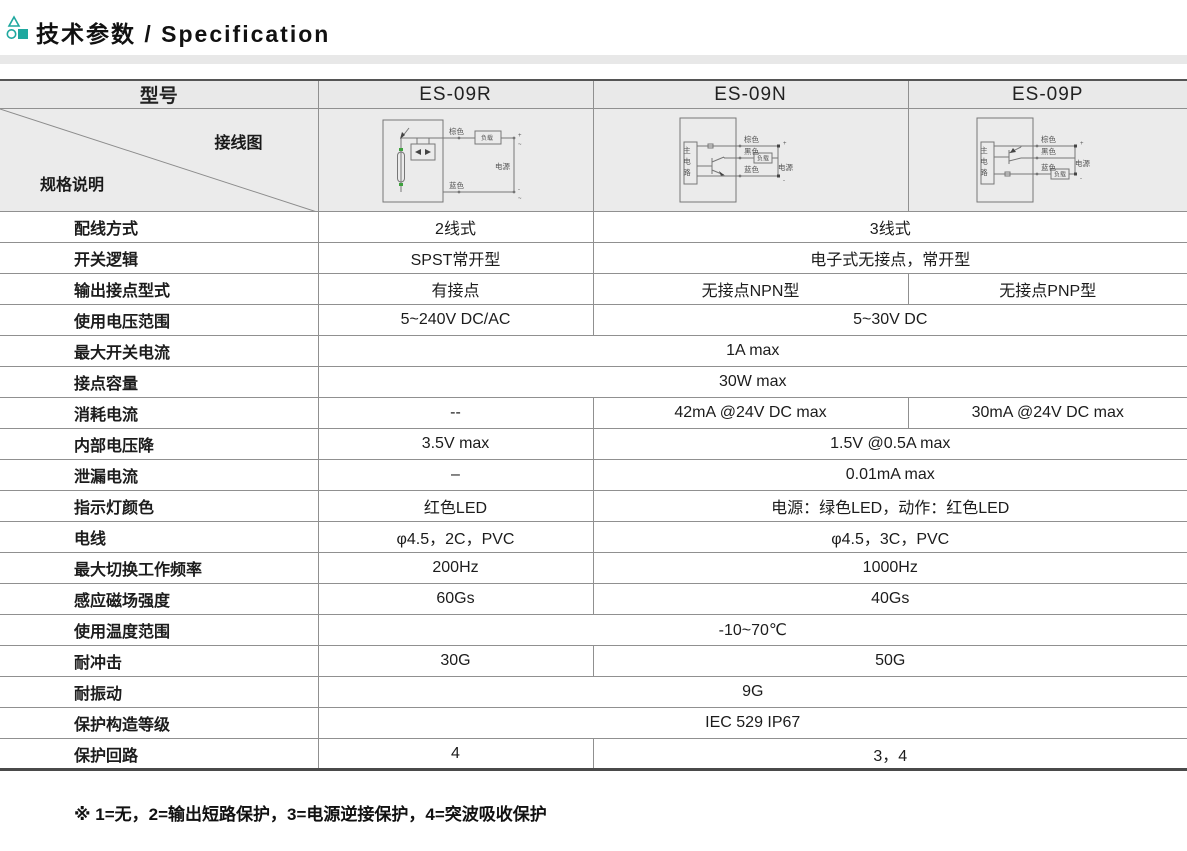 This screenshot has height=851, width=1187. I want to click on wire-label-brown-r: 棕色, so click(456, 131).